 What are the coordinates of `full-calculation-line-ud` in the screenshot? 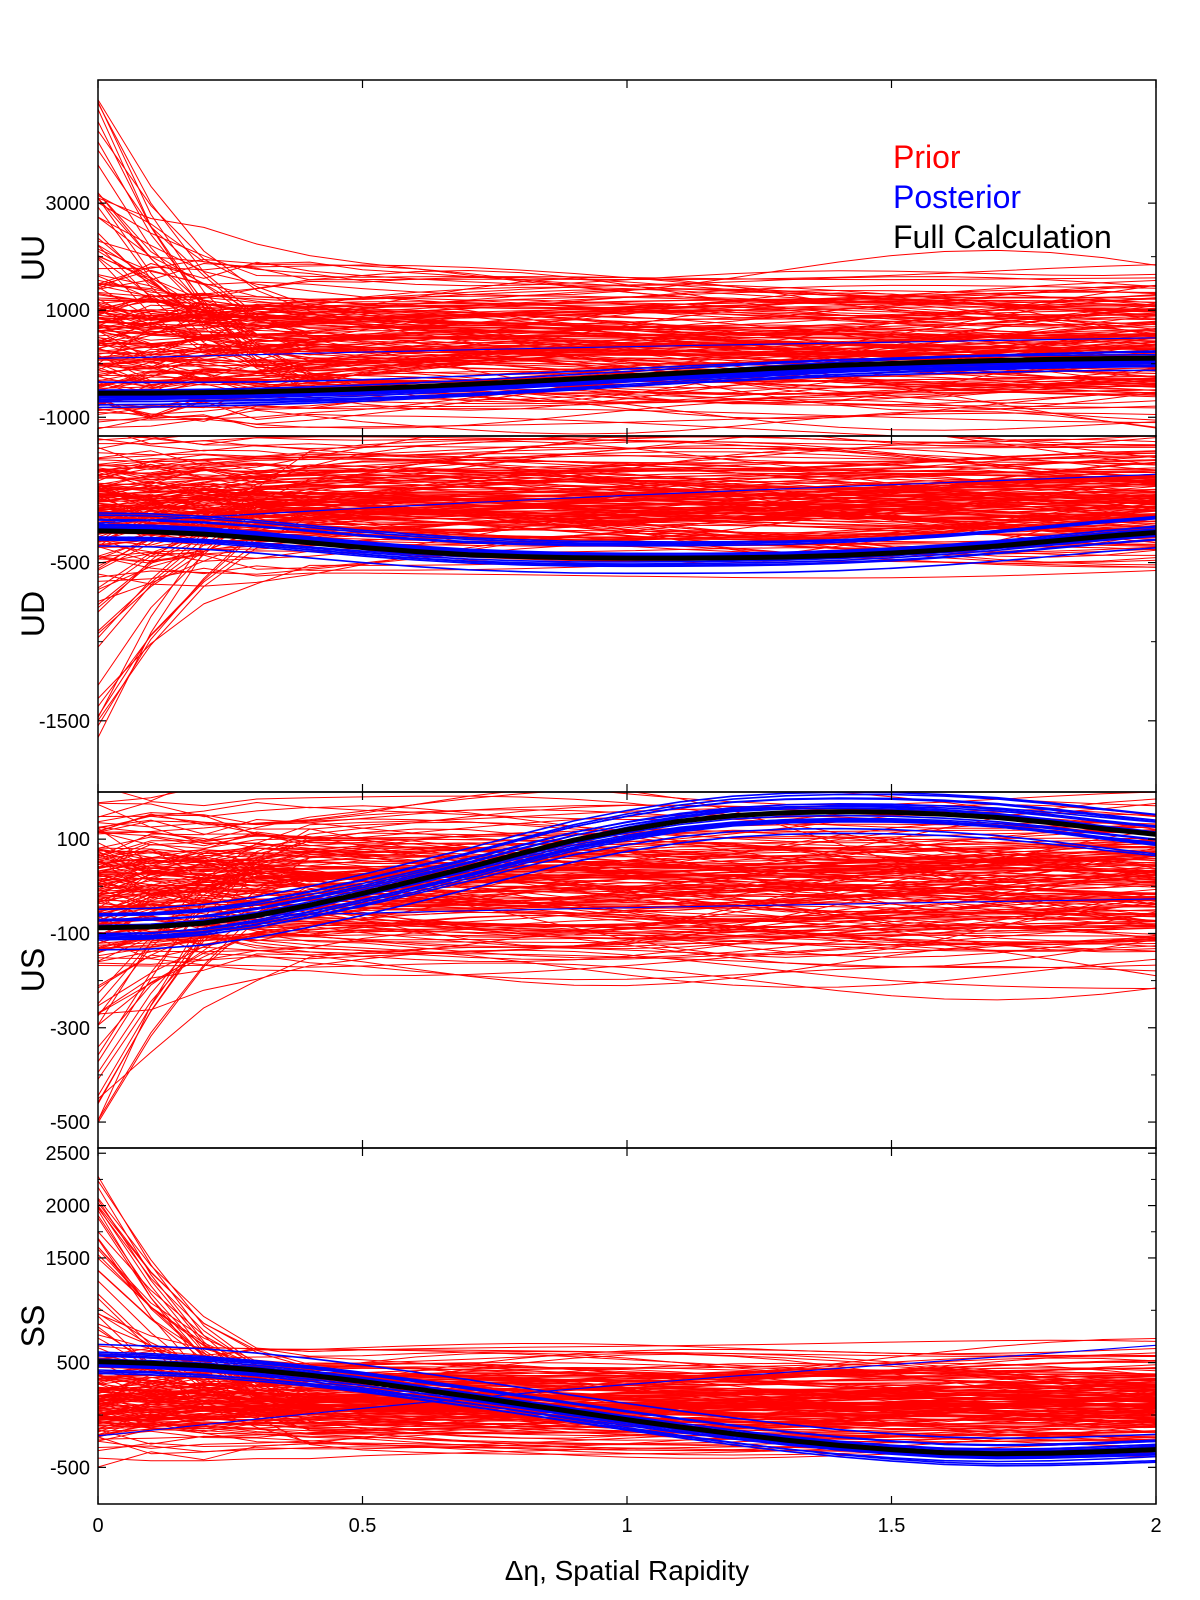 It's located at (627, 544).